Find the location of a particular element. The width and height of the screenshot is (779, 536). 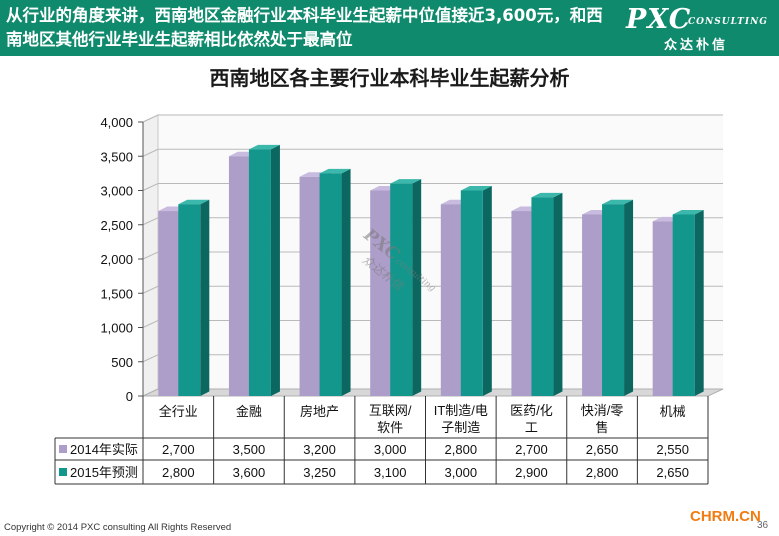

logo-suffix: CONSULTING is located at coordinates (728, 22).